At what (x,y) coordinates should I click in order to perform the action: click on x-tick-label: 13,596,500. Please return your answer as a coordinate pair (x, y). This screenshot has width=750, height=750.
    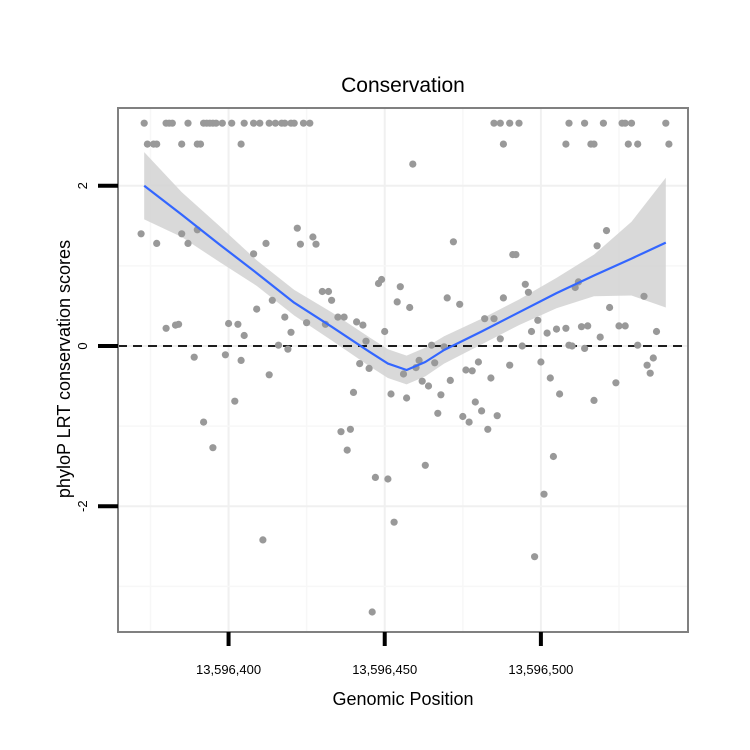
    Looking at the image, I should click on (540, 669).